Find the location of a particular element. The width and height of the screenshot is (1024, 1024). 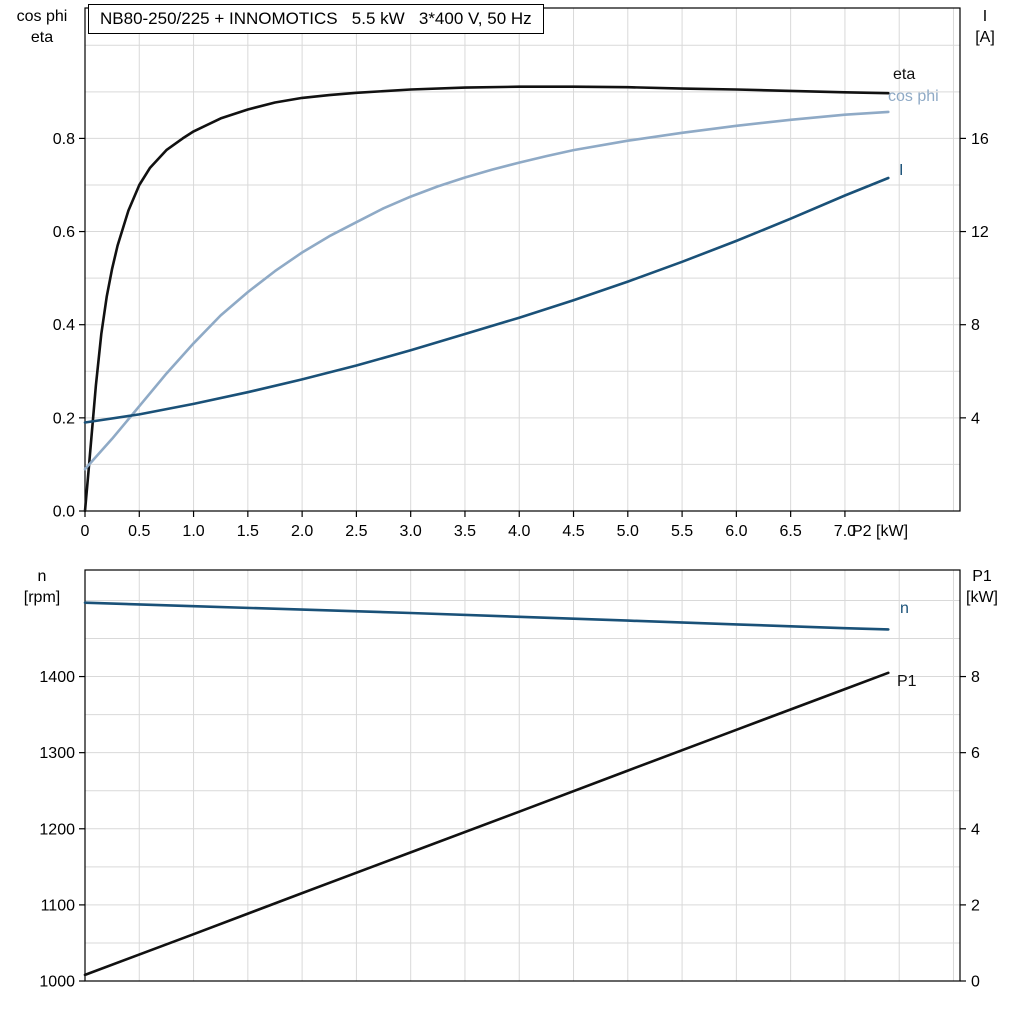

tick-label: 0.5 is located at coordinates (139, 531).